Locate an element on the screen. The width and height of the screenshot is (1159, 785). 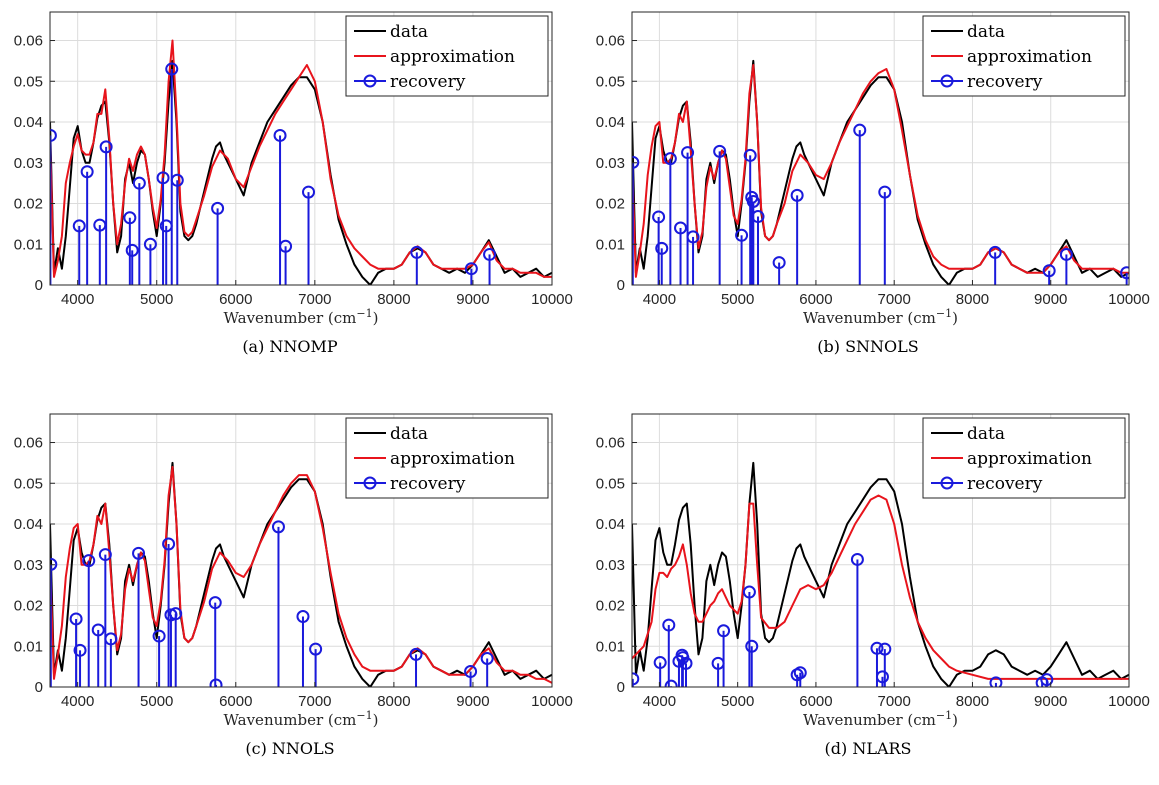
x-tick-label: 8000 is located at coordinates (972, 299).